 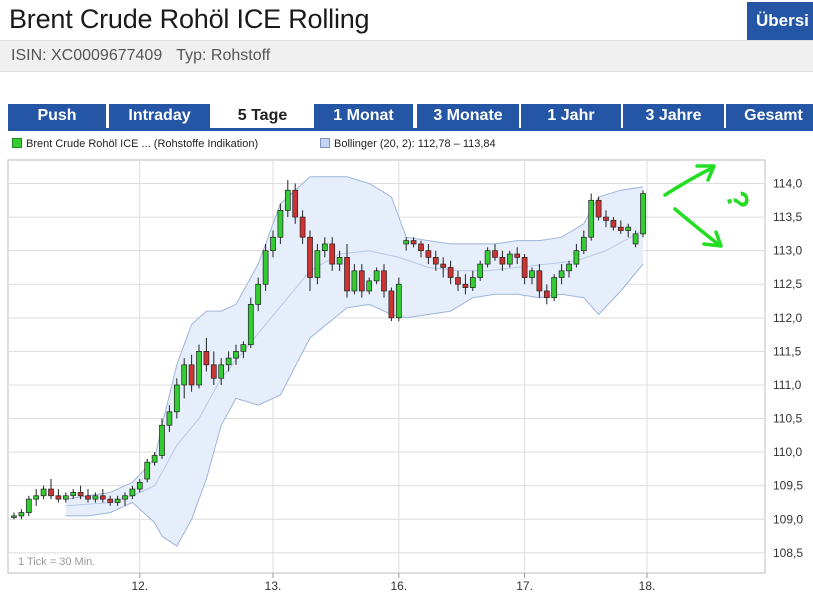 I want to click on legend-price-swatch, so click(x=17, y=143).